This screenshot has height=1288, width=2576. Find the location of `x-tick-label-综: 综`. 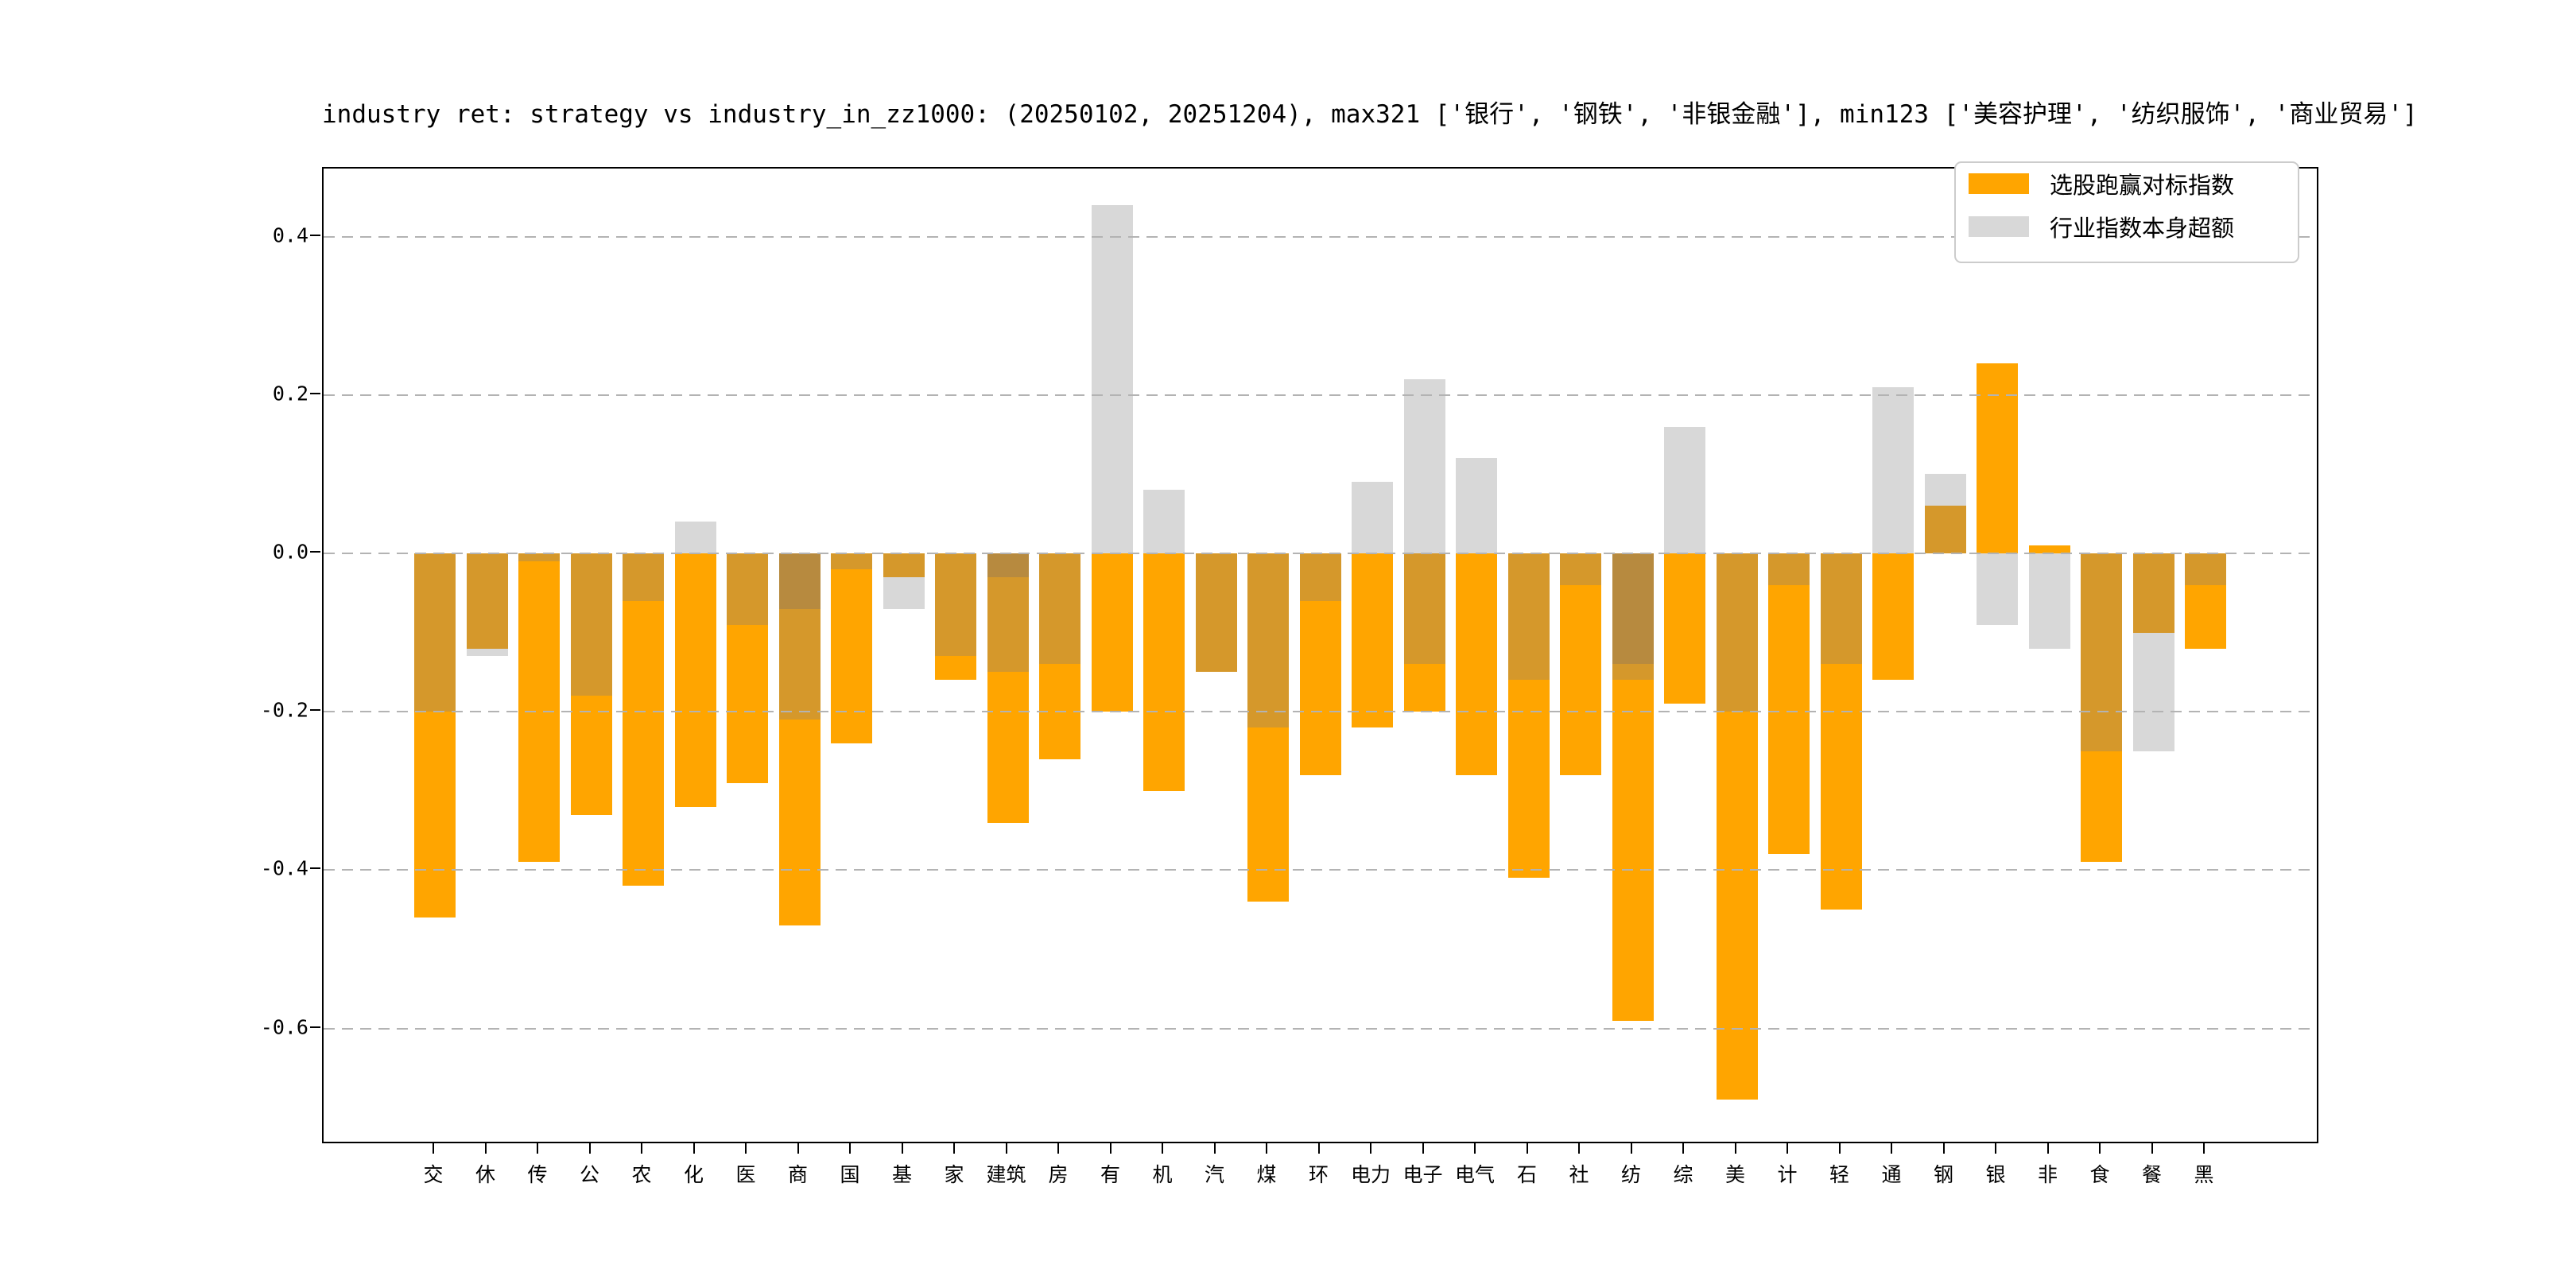

x-tick-label-综: 综 is located at coordinates (1683, 1174).